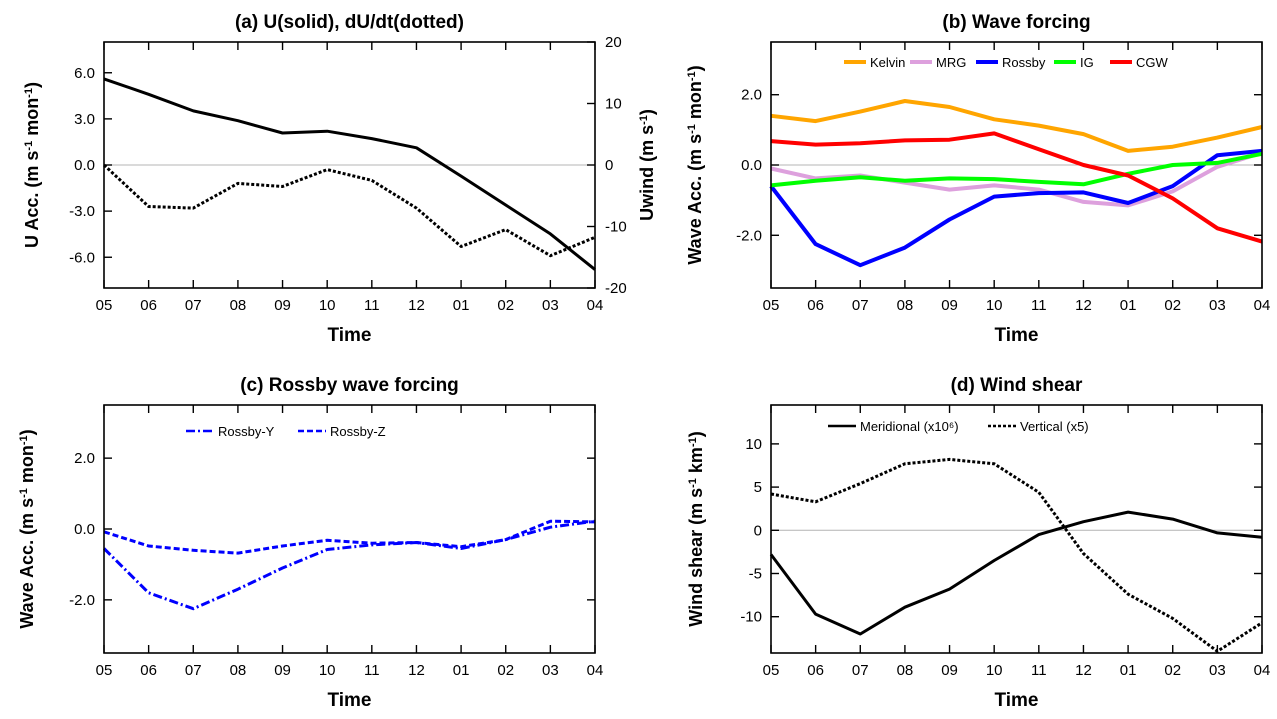 The image size is (1277, 719). Describe the element at coordinates (349, 22) in the screenshot. I see `chart-title: (a) U(solid), dU/dt(dotted)` at that location.